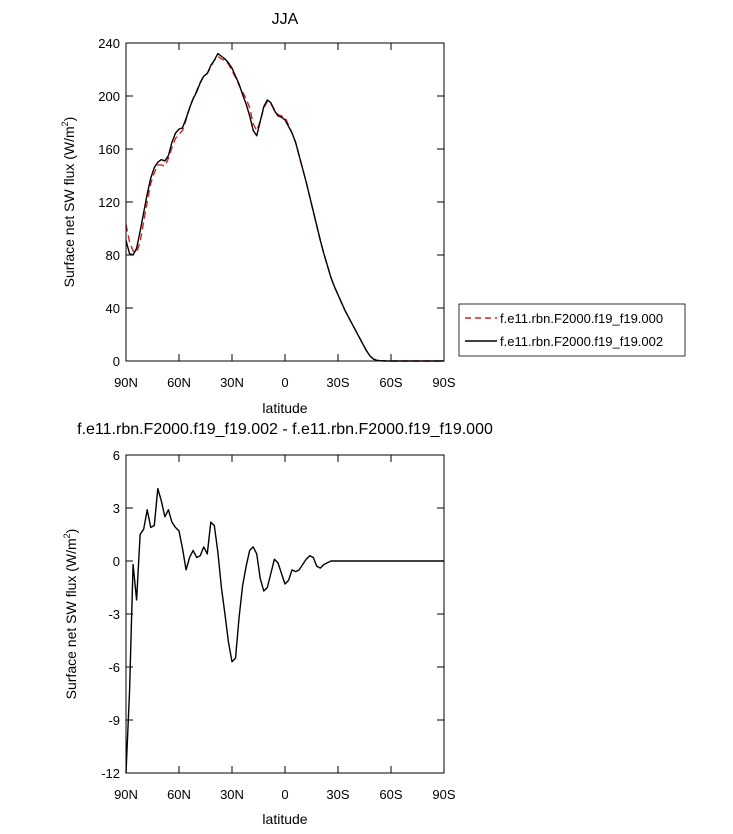 The image size is (733, 834). Describe the element at coordinates (285, 19) in the screenshot. I see `top-chart-title: JJA` at that location.